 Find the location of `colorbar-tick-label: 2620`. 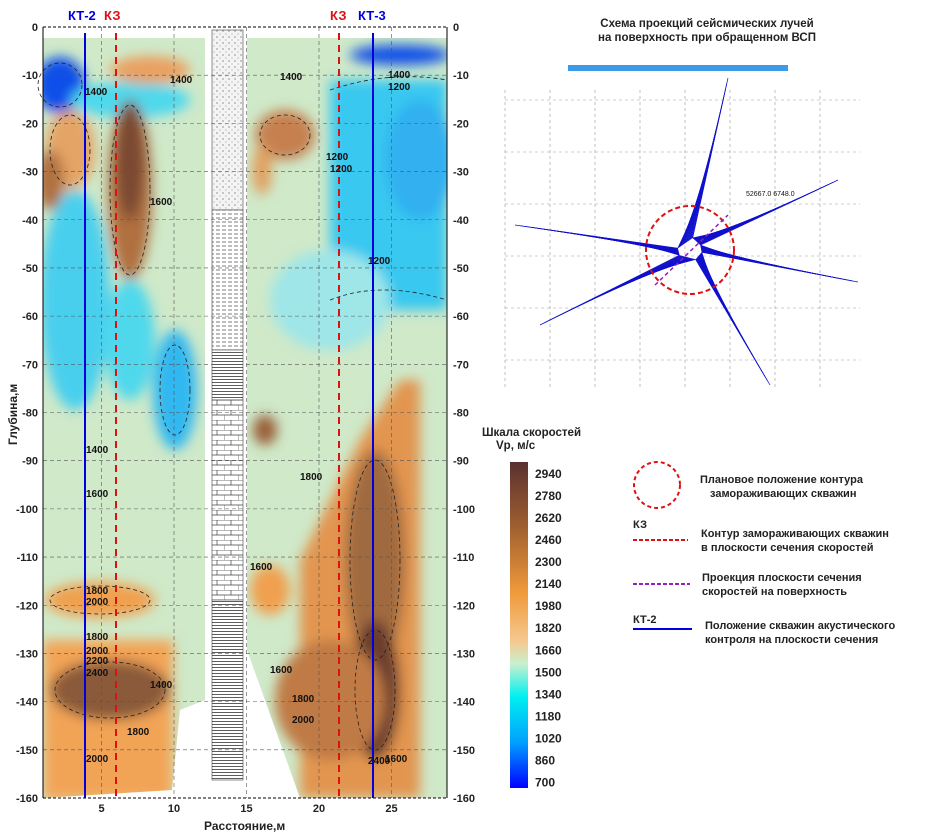

colorbar-tick-label: 2620 is located at coordinates (548, 518).